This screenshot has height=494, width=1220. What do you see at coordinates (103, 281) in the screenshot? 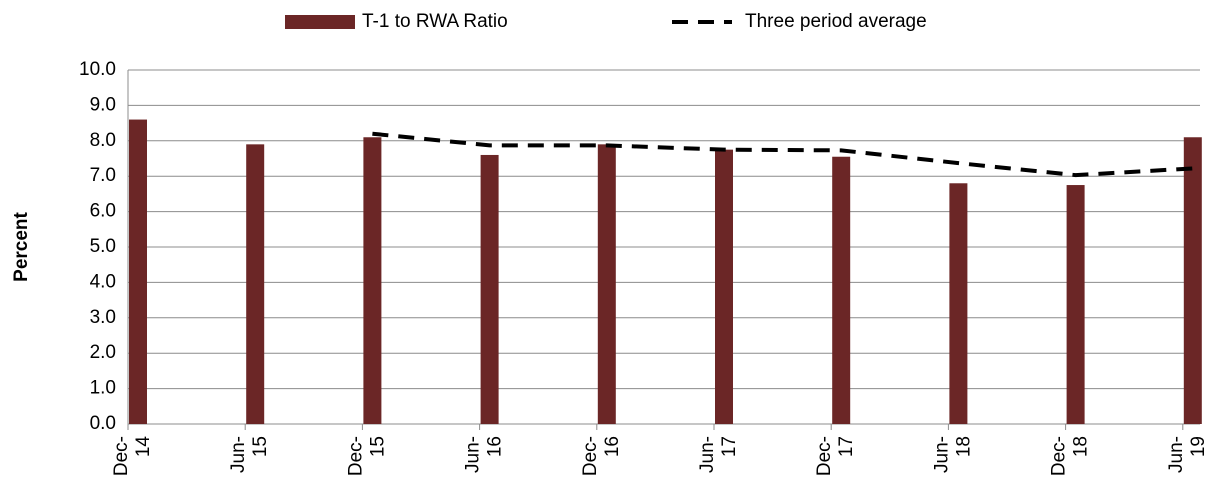
I see `y-tick-label: 4.0` at bounding box center [103, 281].